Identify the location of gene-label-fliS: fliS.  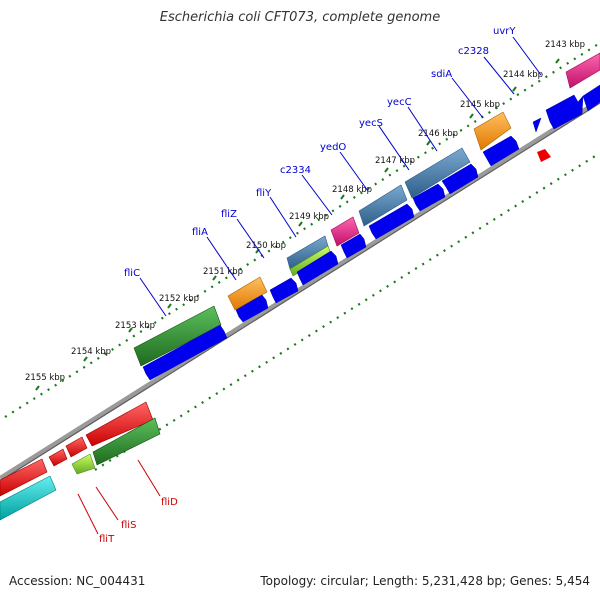
(128, 525).